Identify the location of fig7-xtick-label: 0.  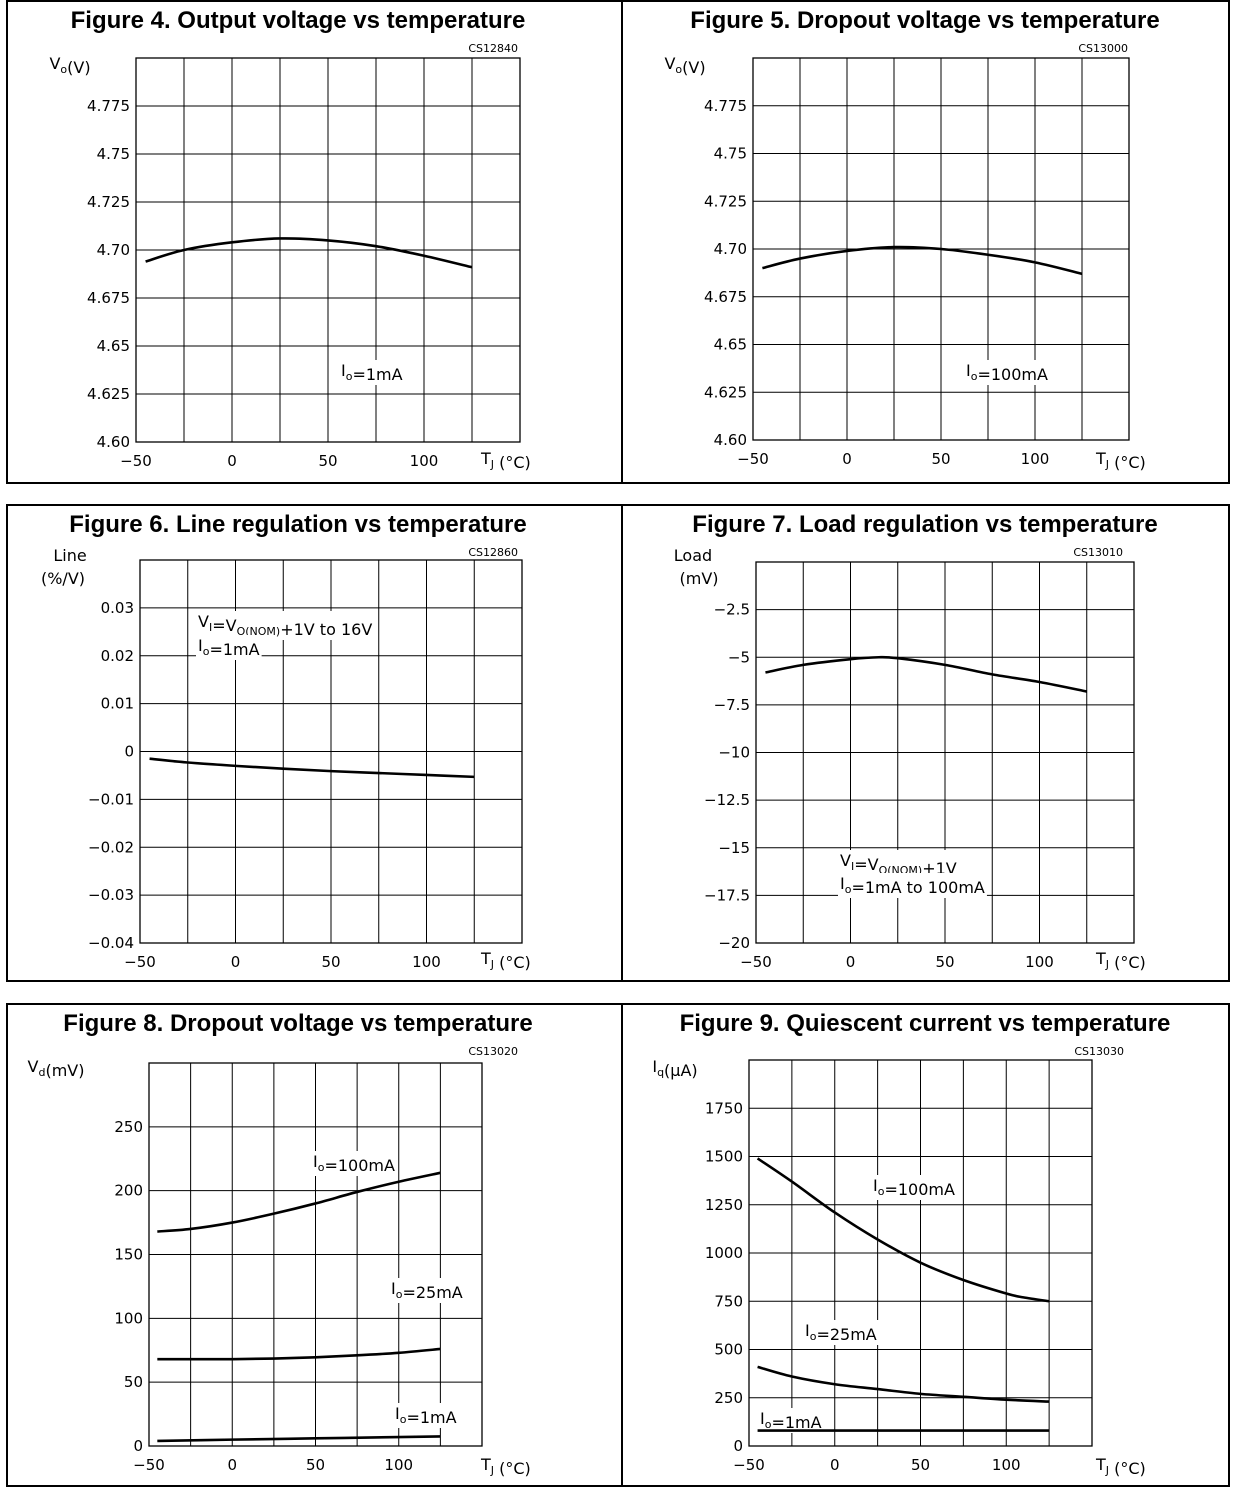
(851, 962).